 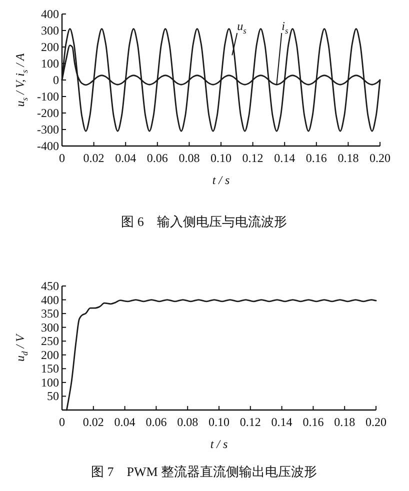 What do you see at coordinates (48, 113) in the screenshot?
I see `y-tick-label: -200` at bounding box center [48, 113].